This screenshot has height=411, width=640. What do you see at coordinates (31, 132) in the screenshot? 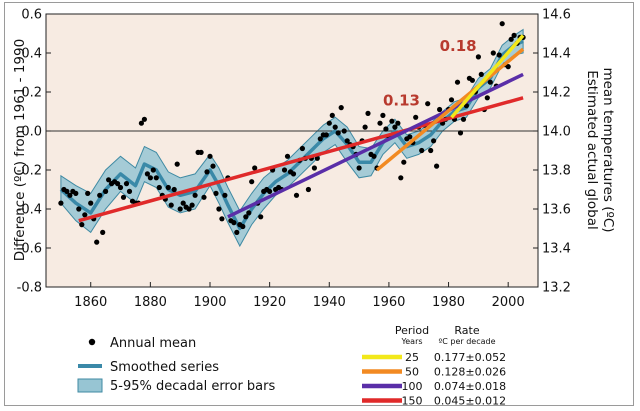
I see `y-tick-label: 0.0` at bounding box center [31, 132].